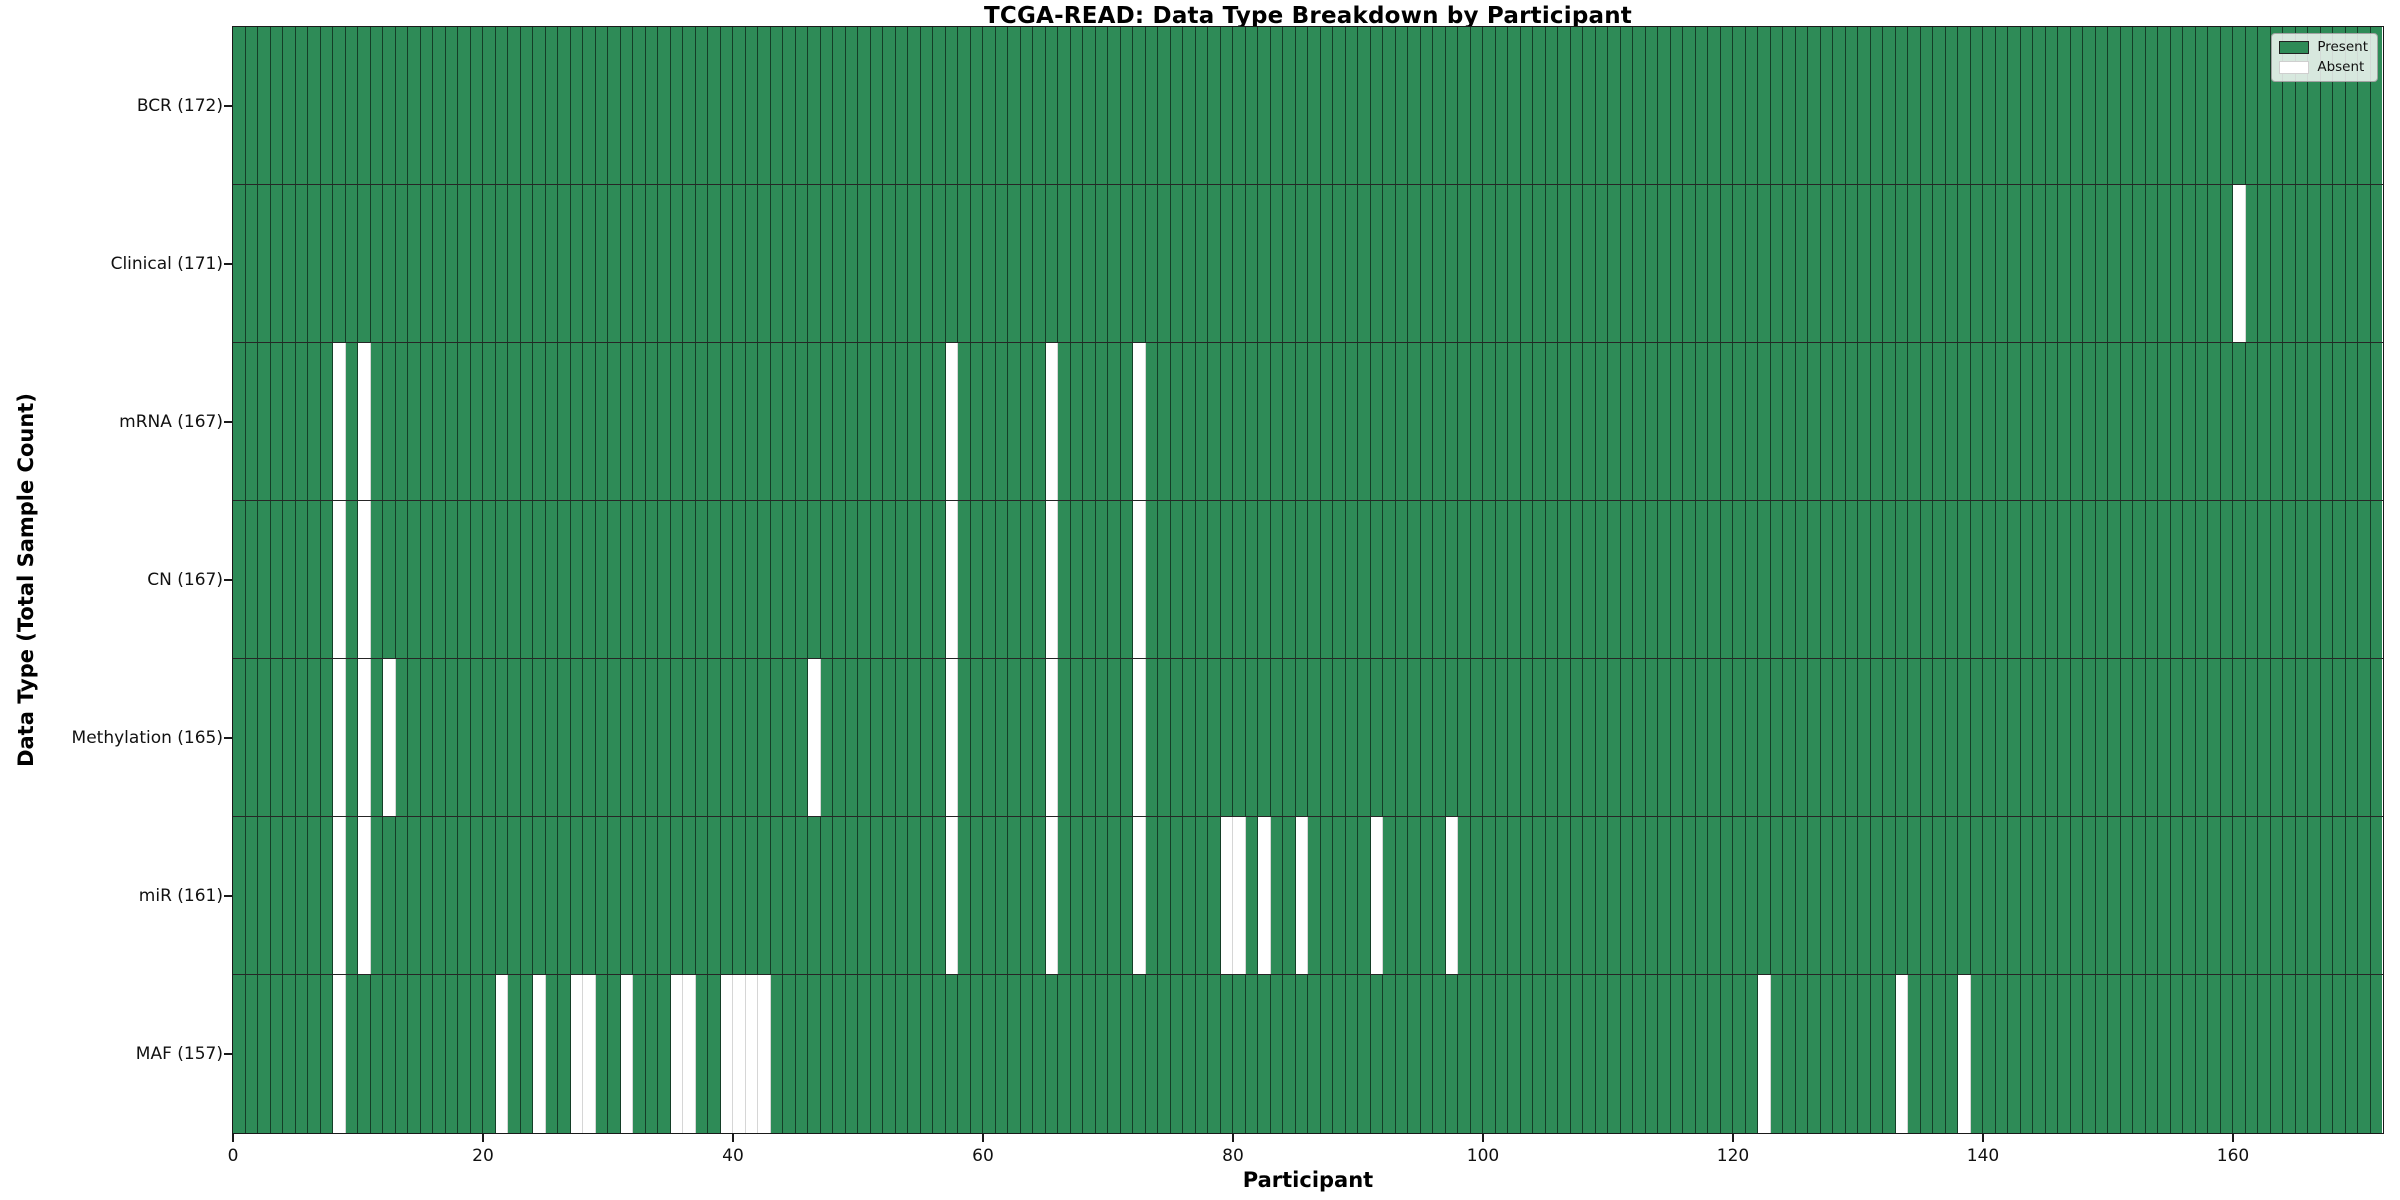 The width and height of the screenshot is (2400, 1200). I want to click on y-tick-label-cn: CN (167), so click(185, 580).